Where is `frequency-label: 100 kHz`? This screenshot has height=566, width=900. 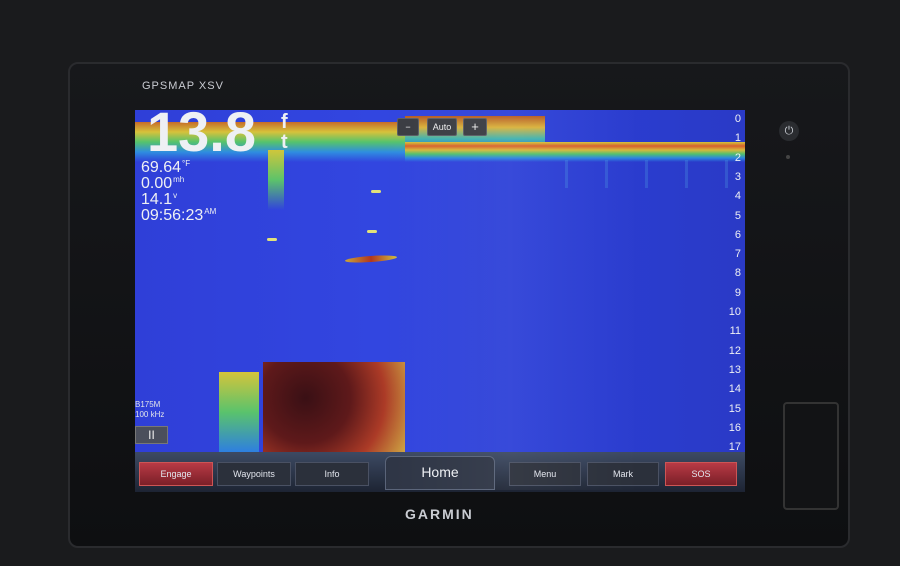 frequency-label: 100 kHz is located at coordinates (150, 414).